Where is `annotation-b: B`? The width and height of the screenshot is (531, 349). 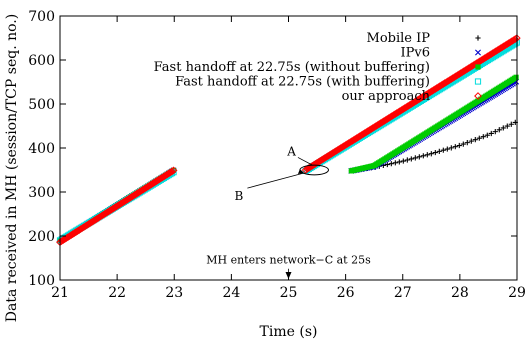 annotation-b: B is located at coordinates (239, 196).